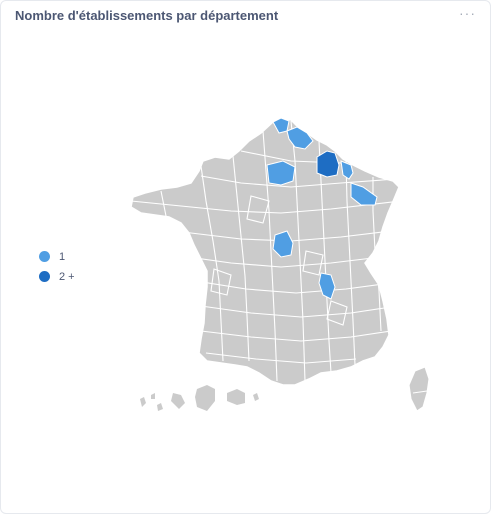 The image size is (493, 523). Describe the element at coordinates (178, 401) in the screenshot. I see `overseas-guyane` at that location.